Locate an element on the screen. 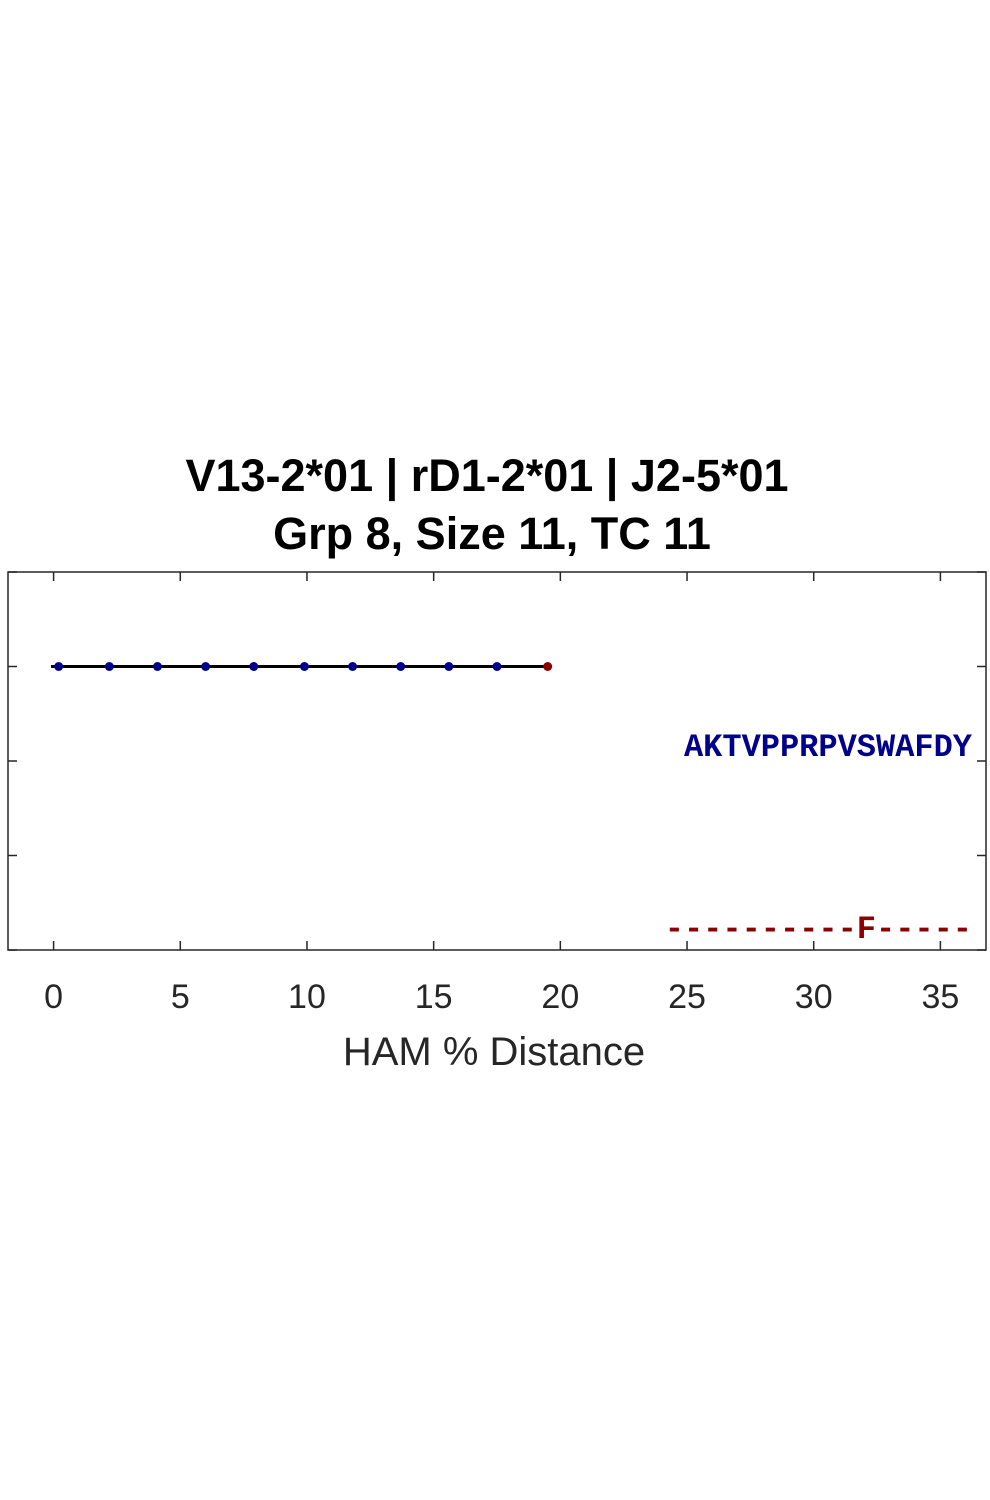 This screenshot has width=990, height=1500. x-tick-label: 10 is located at coordinates (307, 997).